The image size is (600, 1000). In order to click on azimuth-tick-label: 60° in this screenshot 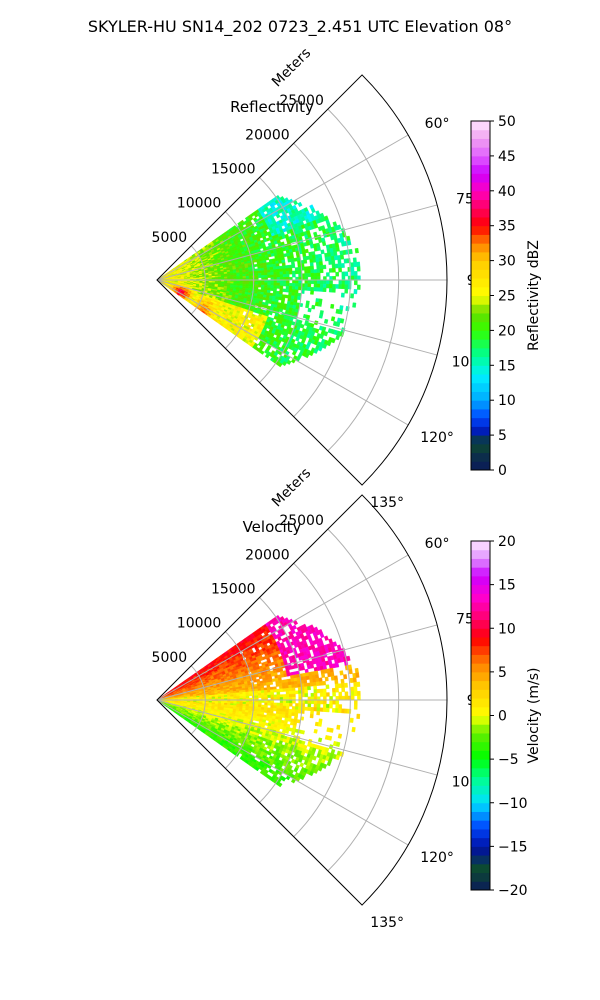, I will do `click(437, 124)`.